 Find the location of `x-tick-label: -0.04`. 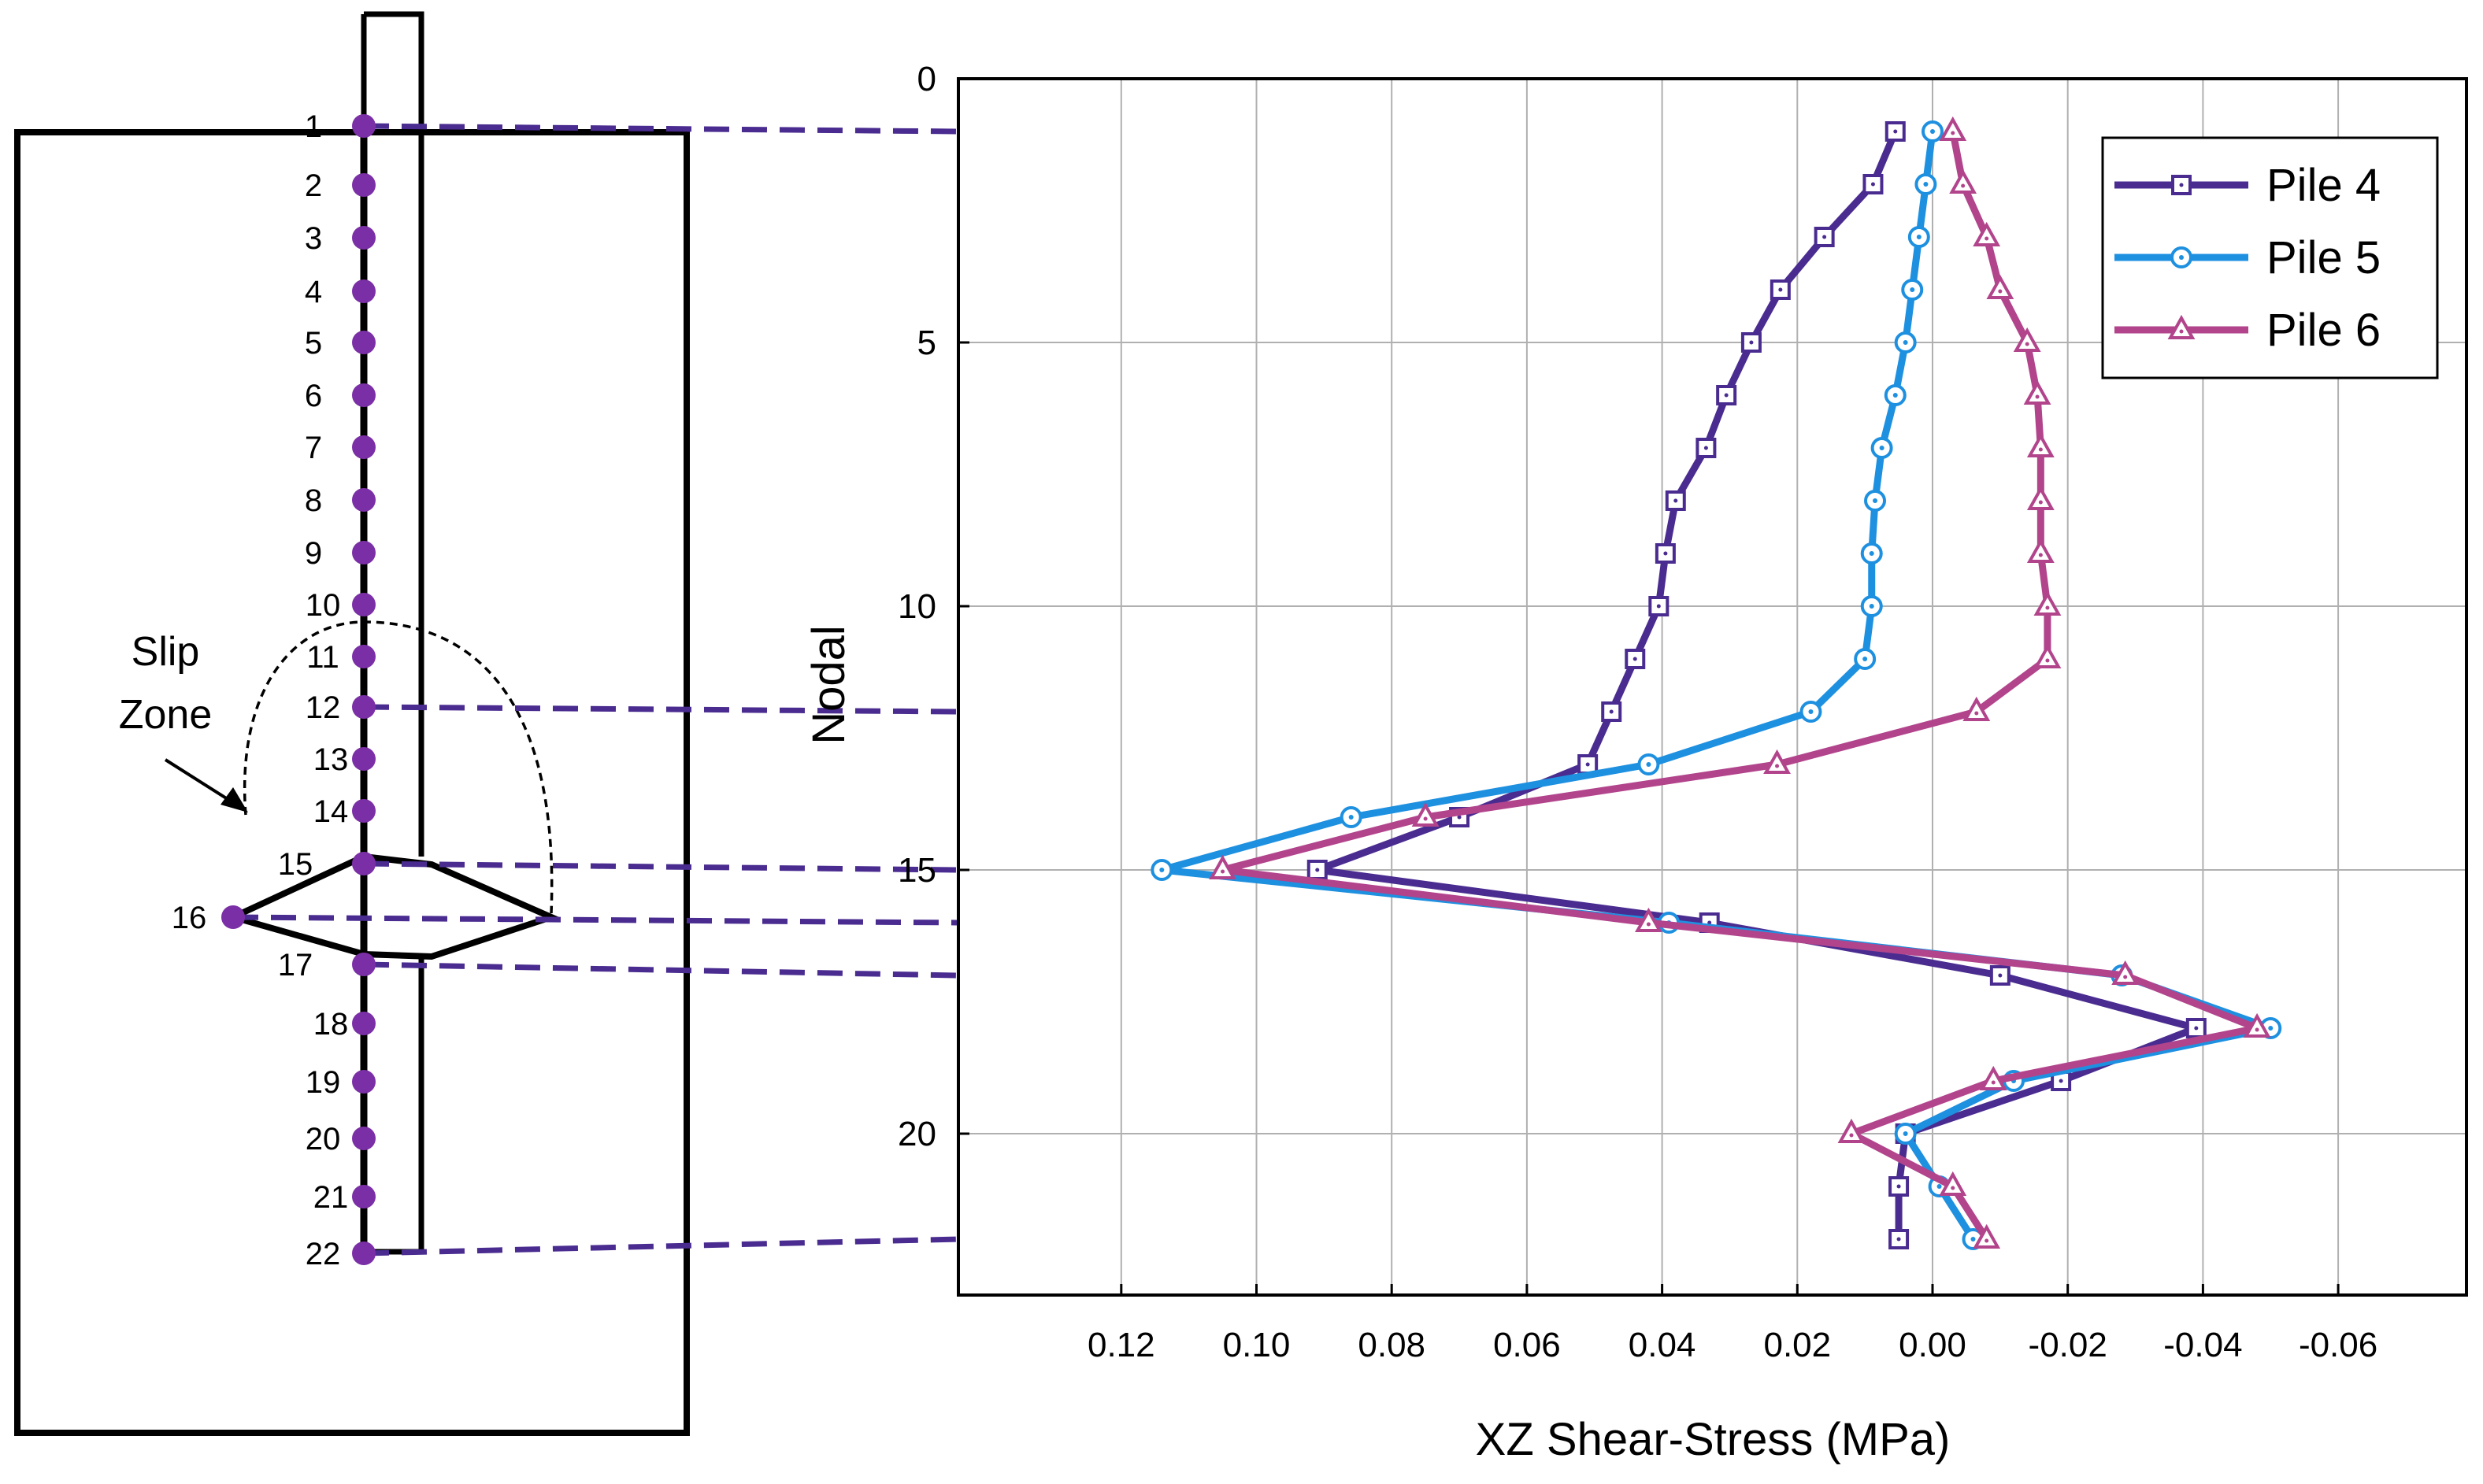

x-tick-label: -0.04 is located at coordinates (2202, 1345).